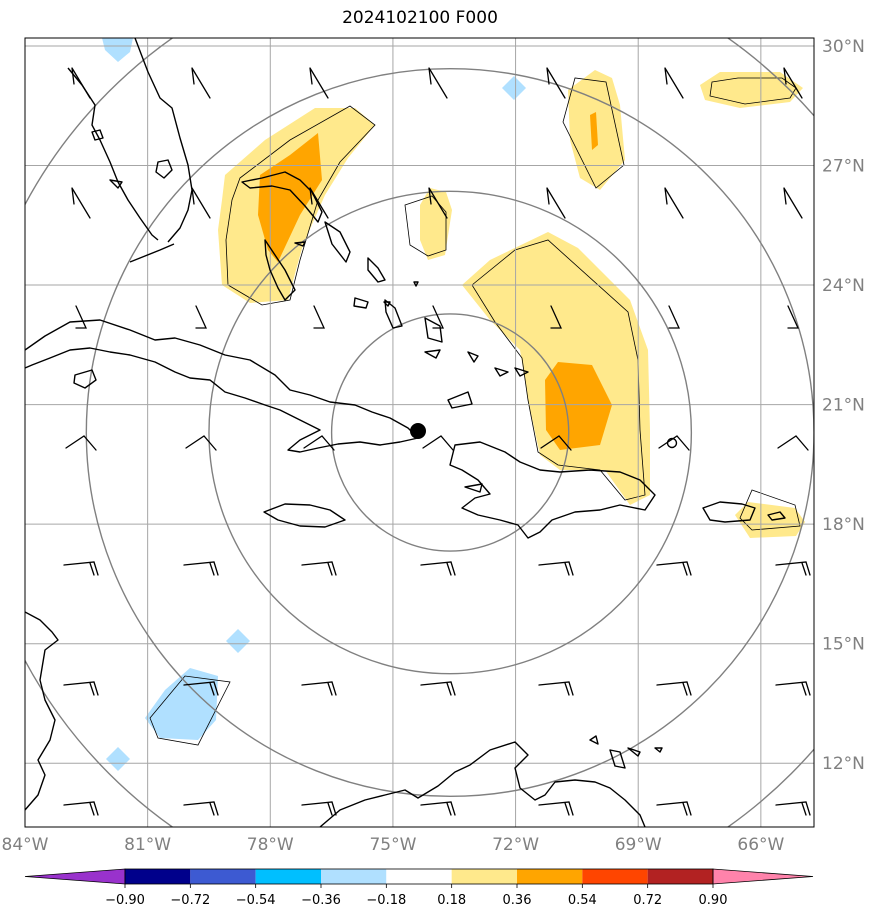 The image size is (885, 924). I want to click on colorbar-tick-label-1: −0.72, so click(190, 900).